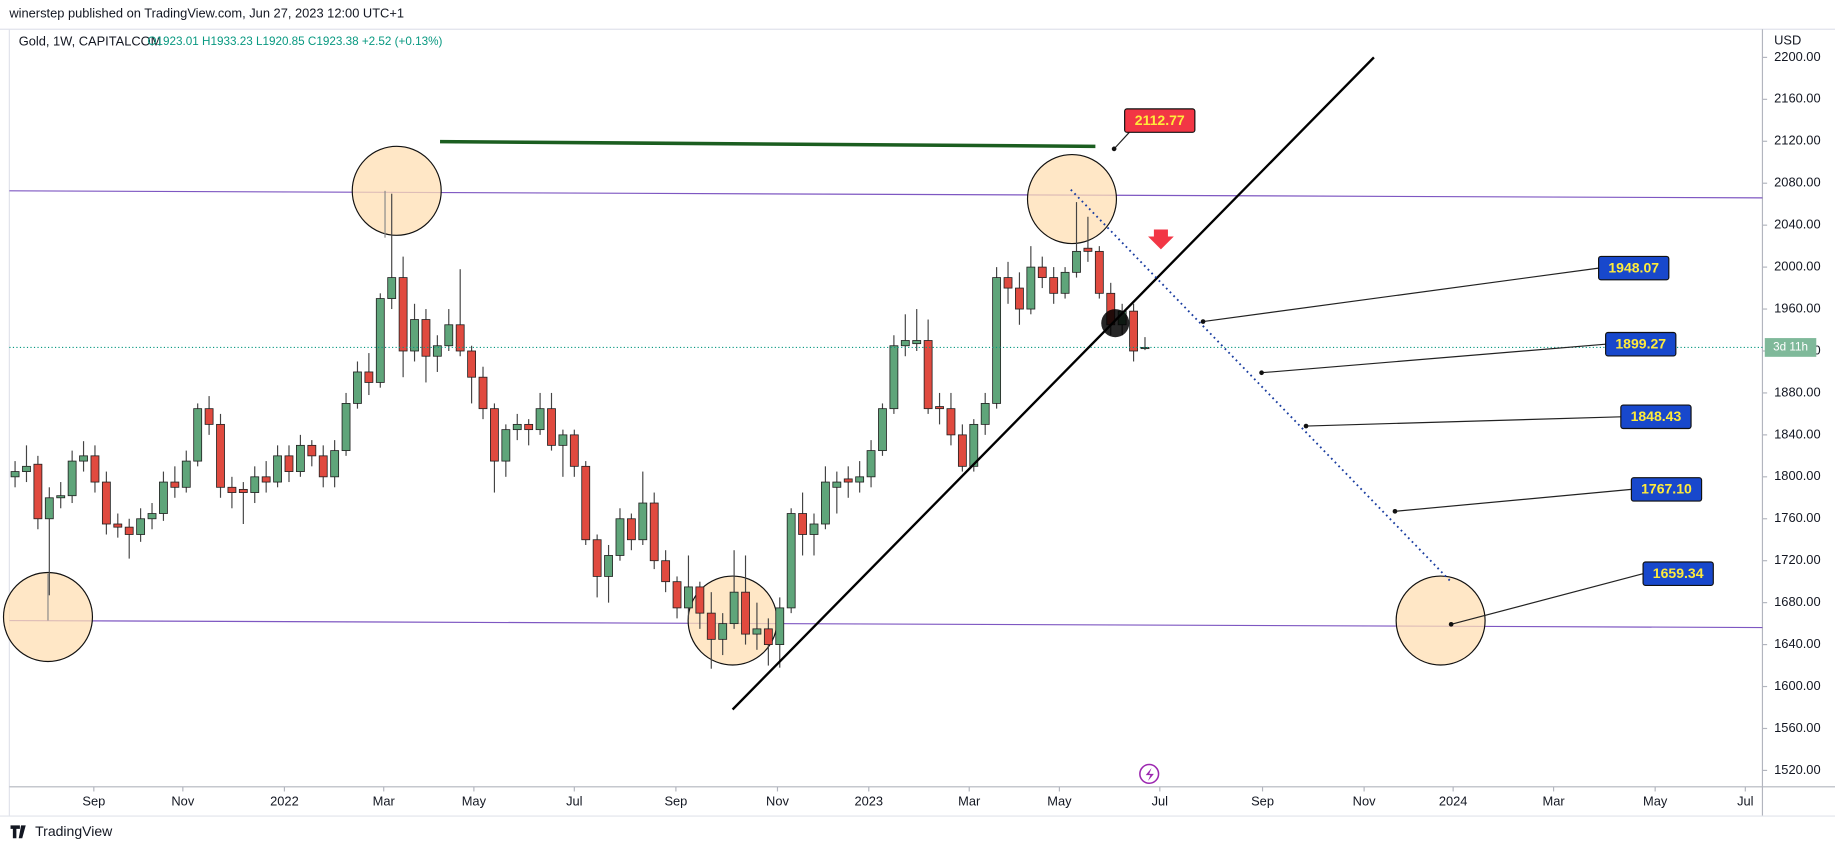 This screenshot has width=1835, height=850. What do you see at coordinates (1261, 386) in the screenshot?
I see `projection-line` at bounding box center [1261, 386].